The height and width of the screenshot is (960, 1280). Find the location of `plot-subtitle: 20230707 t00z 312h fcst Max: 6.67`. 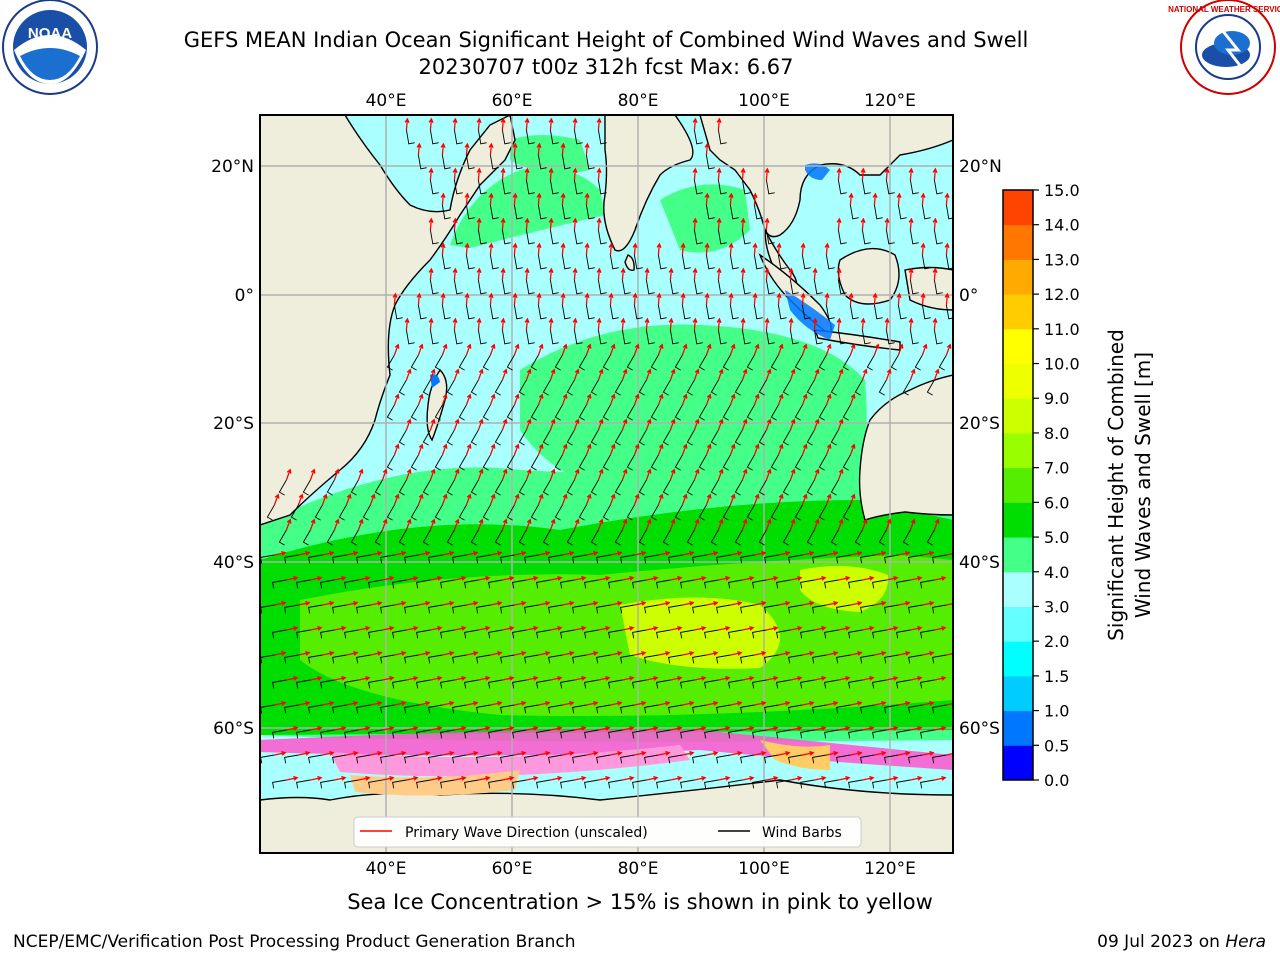

plot-subtitle: 20230707 t00z 312h fcst Max: 6.67 is located at coordinates (606, 67).